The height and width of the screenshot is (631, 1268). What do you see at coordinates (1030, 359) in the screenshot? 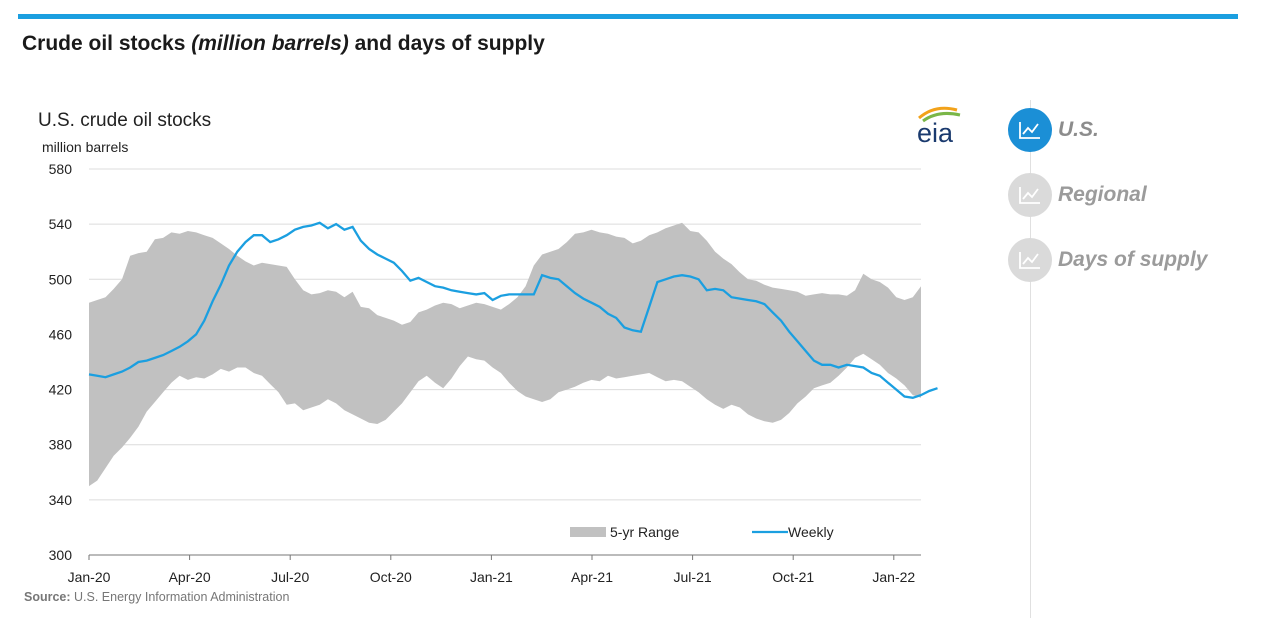
I see `sidebar-divider` at bounding box center [1030, 359].